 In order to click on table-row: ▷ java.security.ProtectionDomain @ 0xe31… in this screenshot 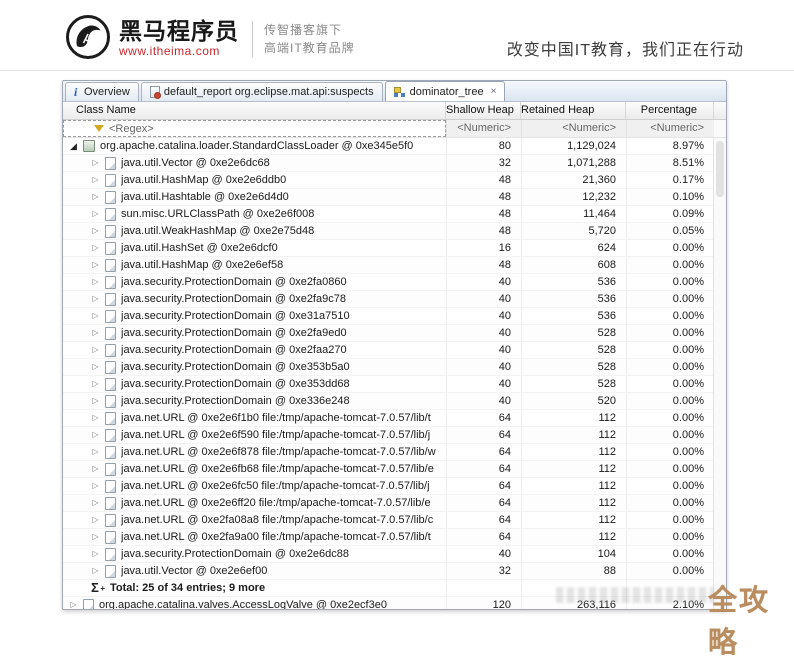, I will do `click(394, 316)`.